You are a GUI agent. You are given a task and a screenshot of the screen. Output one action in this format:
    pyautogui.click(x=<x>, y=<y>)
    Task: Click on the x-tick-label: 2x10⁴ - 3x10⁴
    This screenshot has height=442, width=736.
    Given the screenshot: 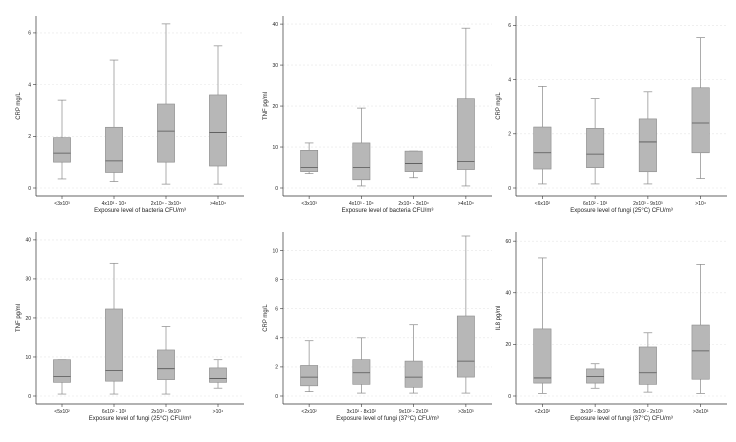 What is the action you would take?
    pyautogui.click(x=166, y=204)
    